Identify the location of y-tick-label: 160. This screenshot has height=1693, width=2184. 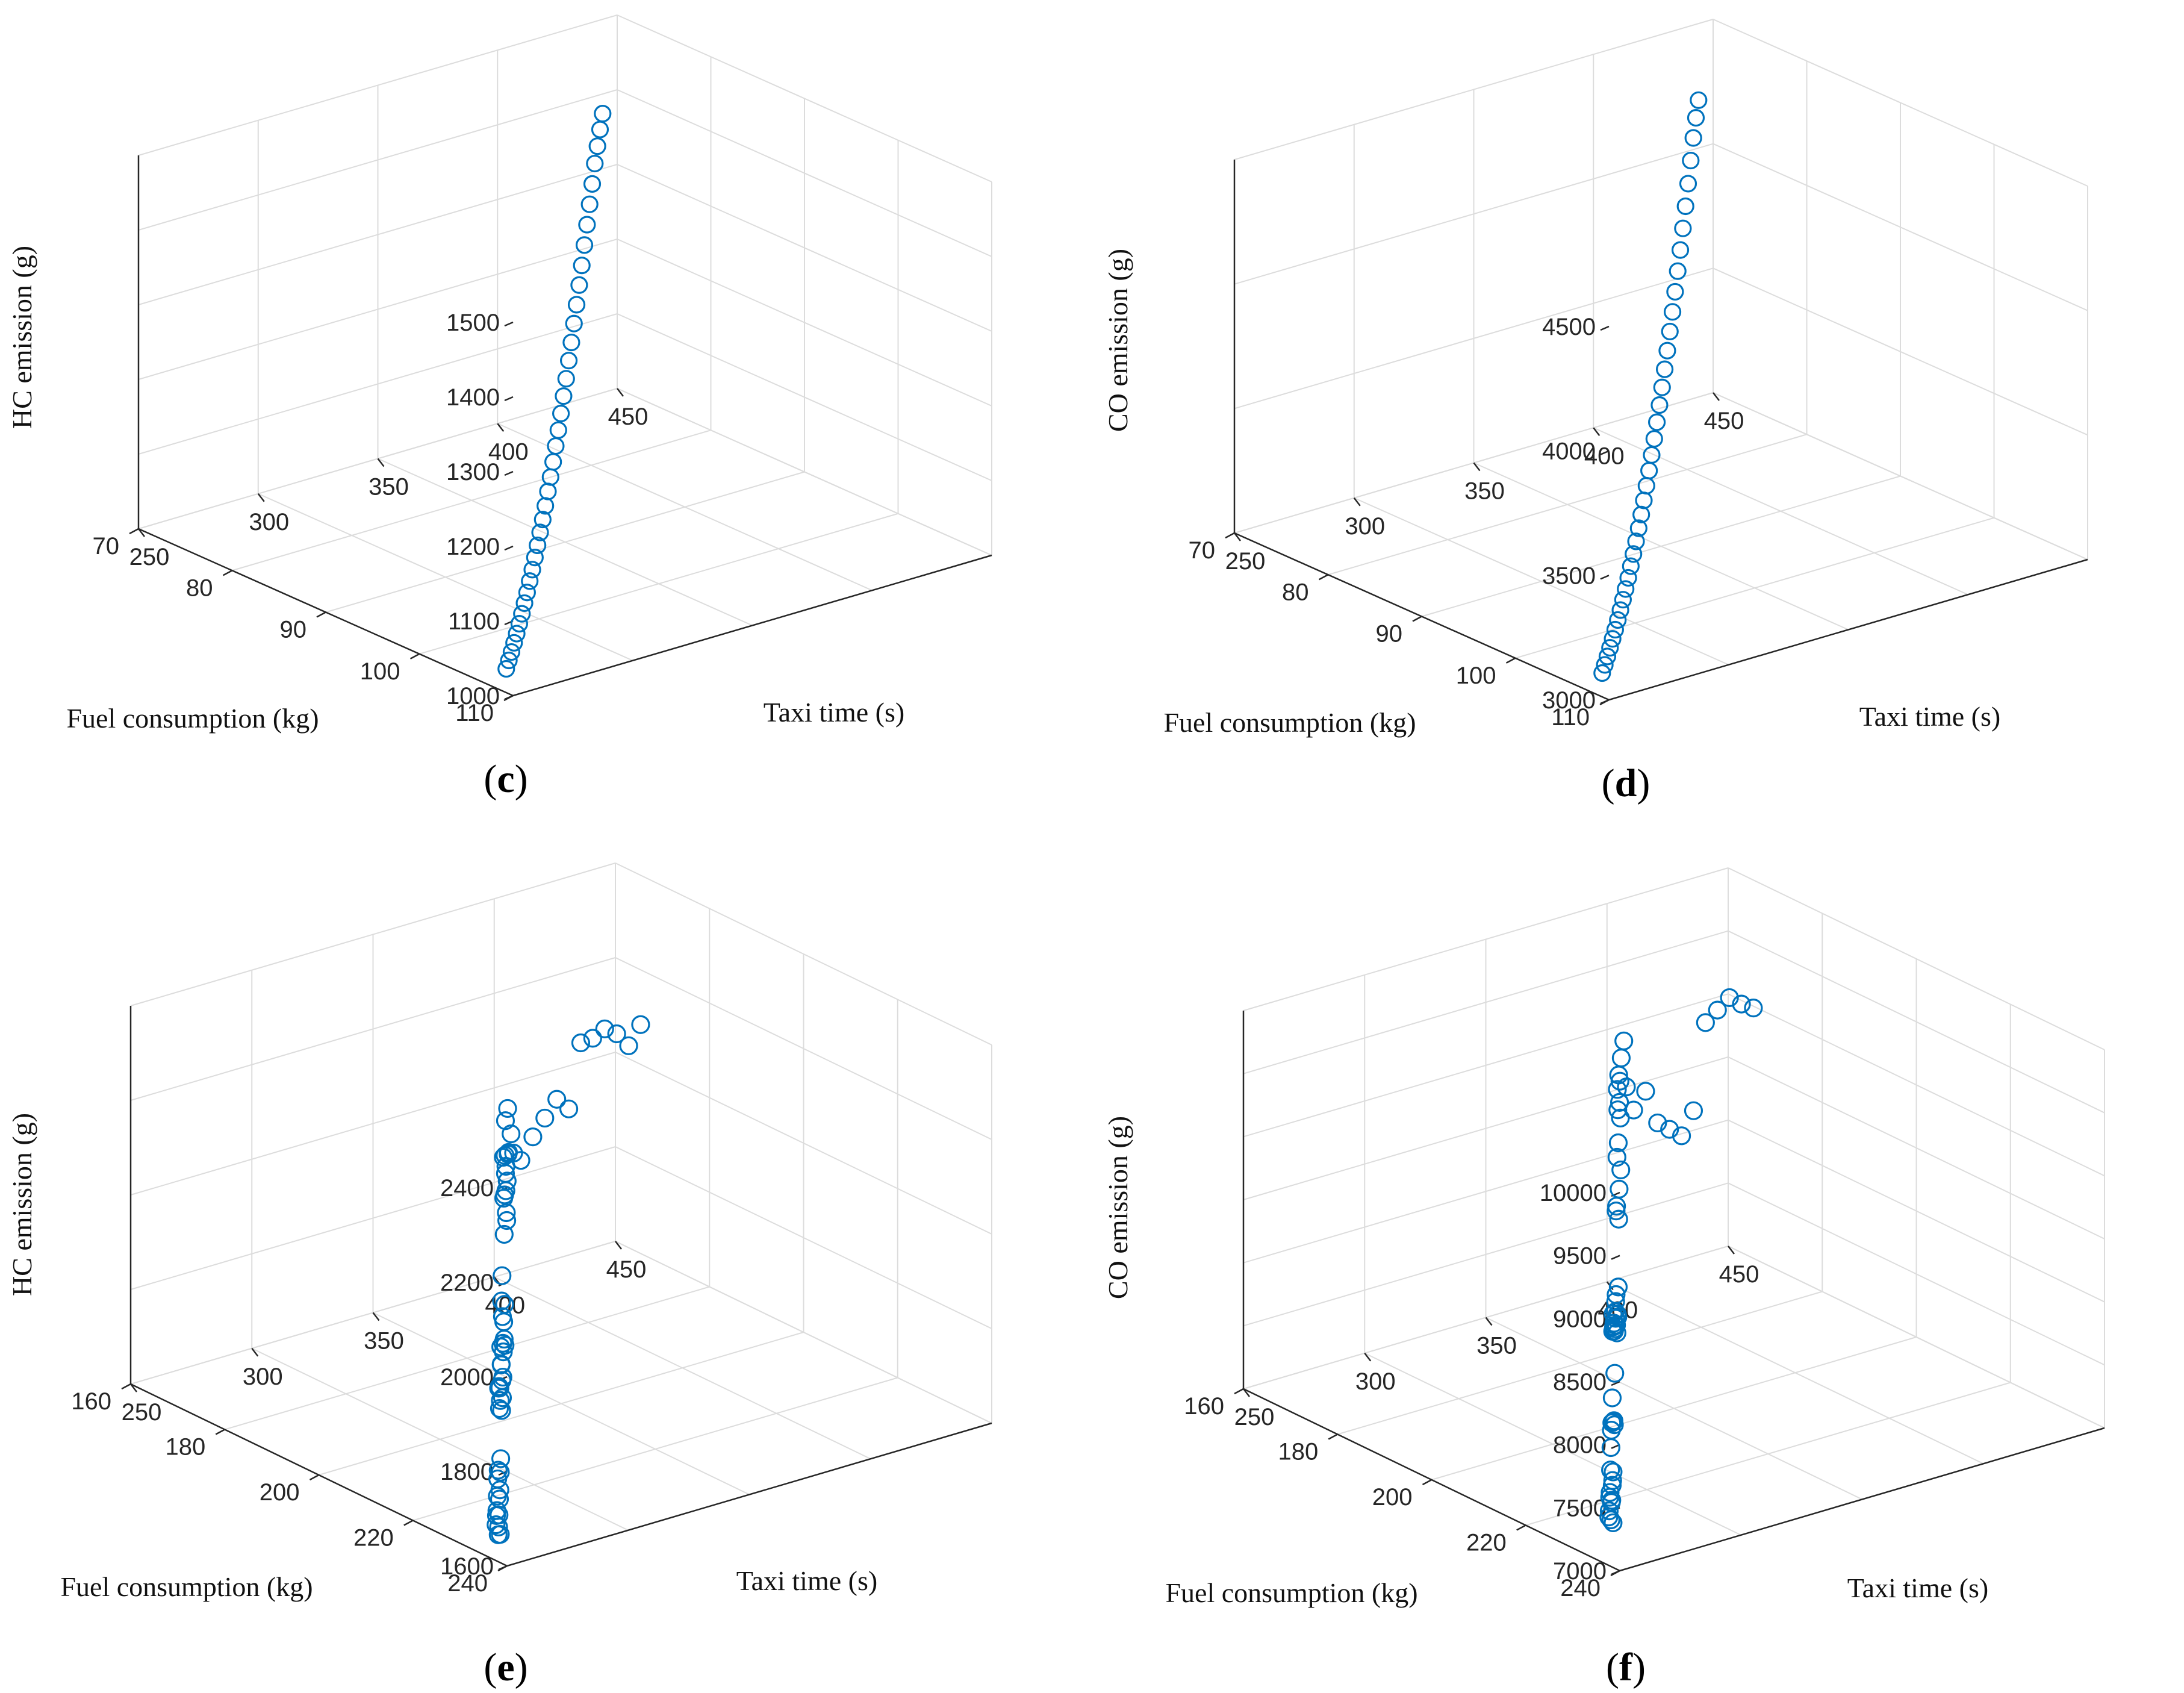
(91, 1402).